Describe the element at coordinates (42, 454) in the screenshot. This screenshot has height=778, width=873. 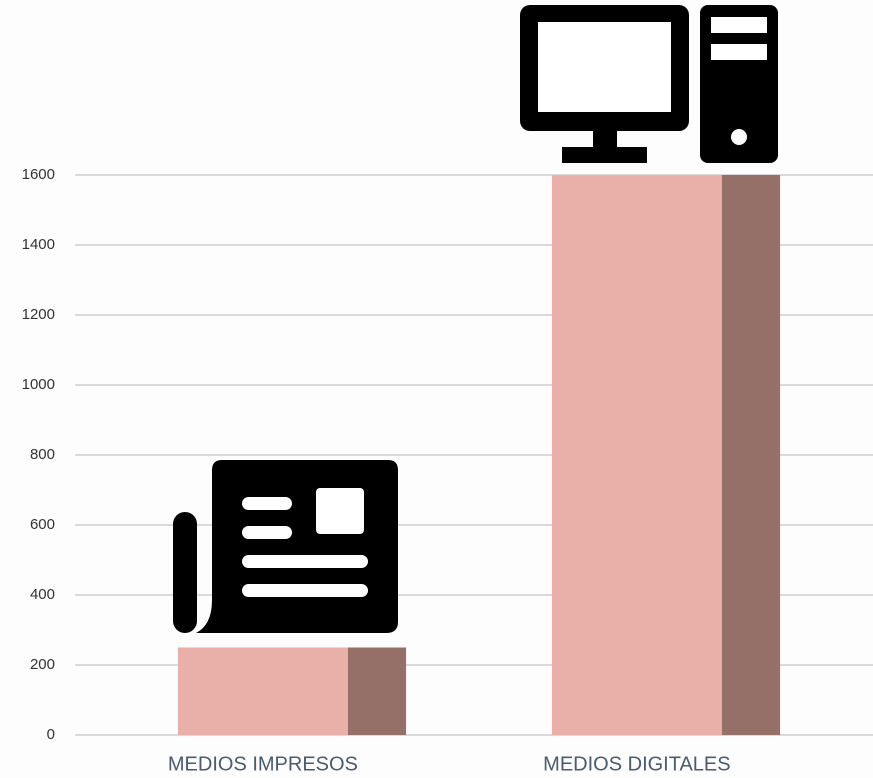
I see `y-tick-label: 800` at that location.